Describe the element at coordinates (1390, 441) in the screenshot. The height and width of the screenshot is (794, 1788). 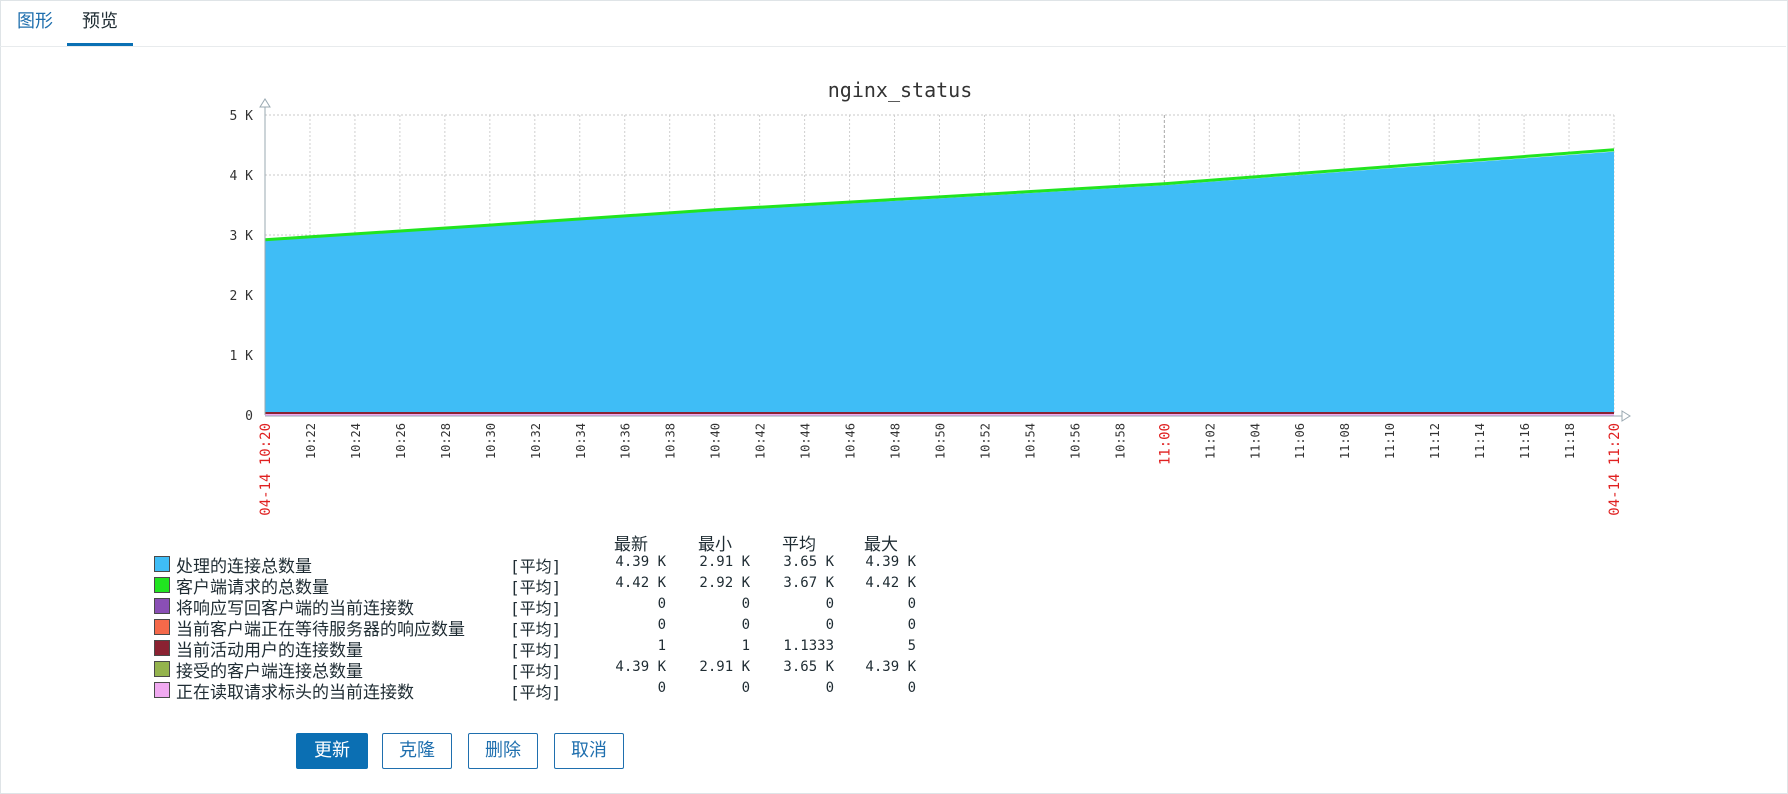
I see `x-tick-label: 11:10` at that location.